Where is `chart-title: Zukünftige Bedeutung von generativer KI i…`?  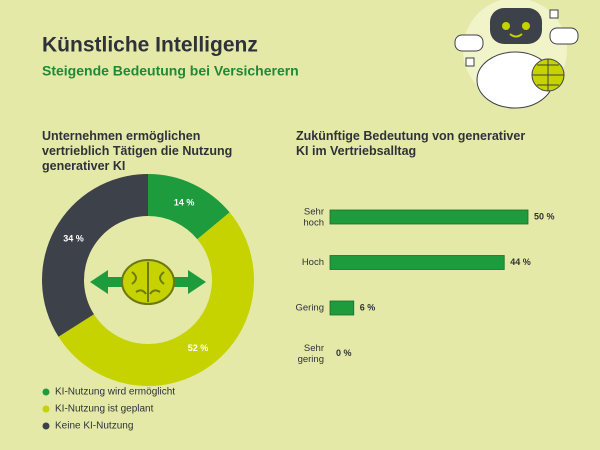
chart-title: Zukünftige Bedeutung von generativer KI i… is located at coordinates (410, 143).